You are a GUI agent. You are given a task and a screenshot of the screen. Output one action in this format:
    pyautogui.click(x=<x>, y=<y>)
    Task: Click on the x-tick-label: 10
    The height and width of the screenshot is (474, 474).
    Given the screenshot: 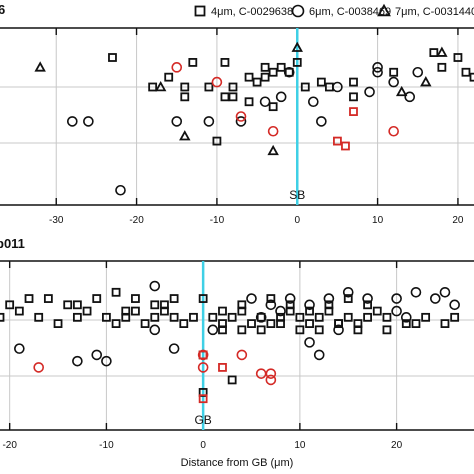 What is the action you would take?
    pyautogui.click(x=300, y=445)
    